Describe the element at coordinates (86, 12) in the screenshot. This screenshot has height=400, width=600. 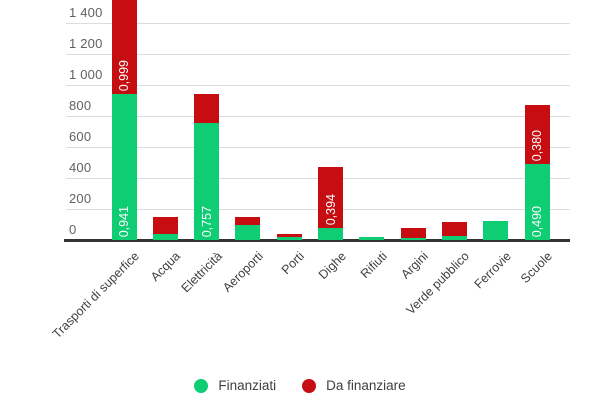
I see `y-axis-tick-label: 1 400` at that location.